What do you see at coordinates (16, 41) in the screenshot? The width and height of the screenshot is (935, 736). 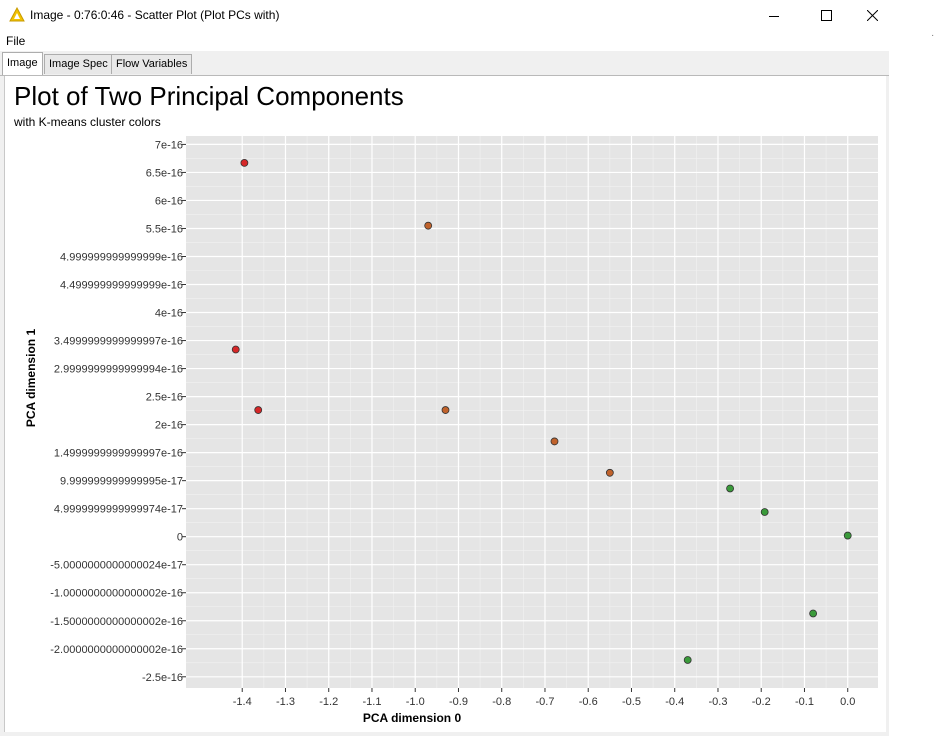 I see `menu-file: File` at bounding box center [16, 41].